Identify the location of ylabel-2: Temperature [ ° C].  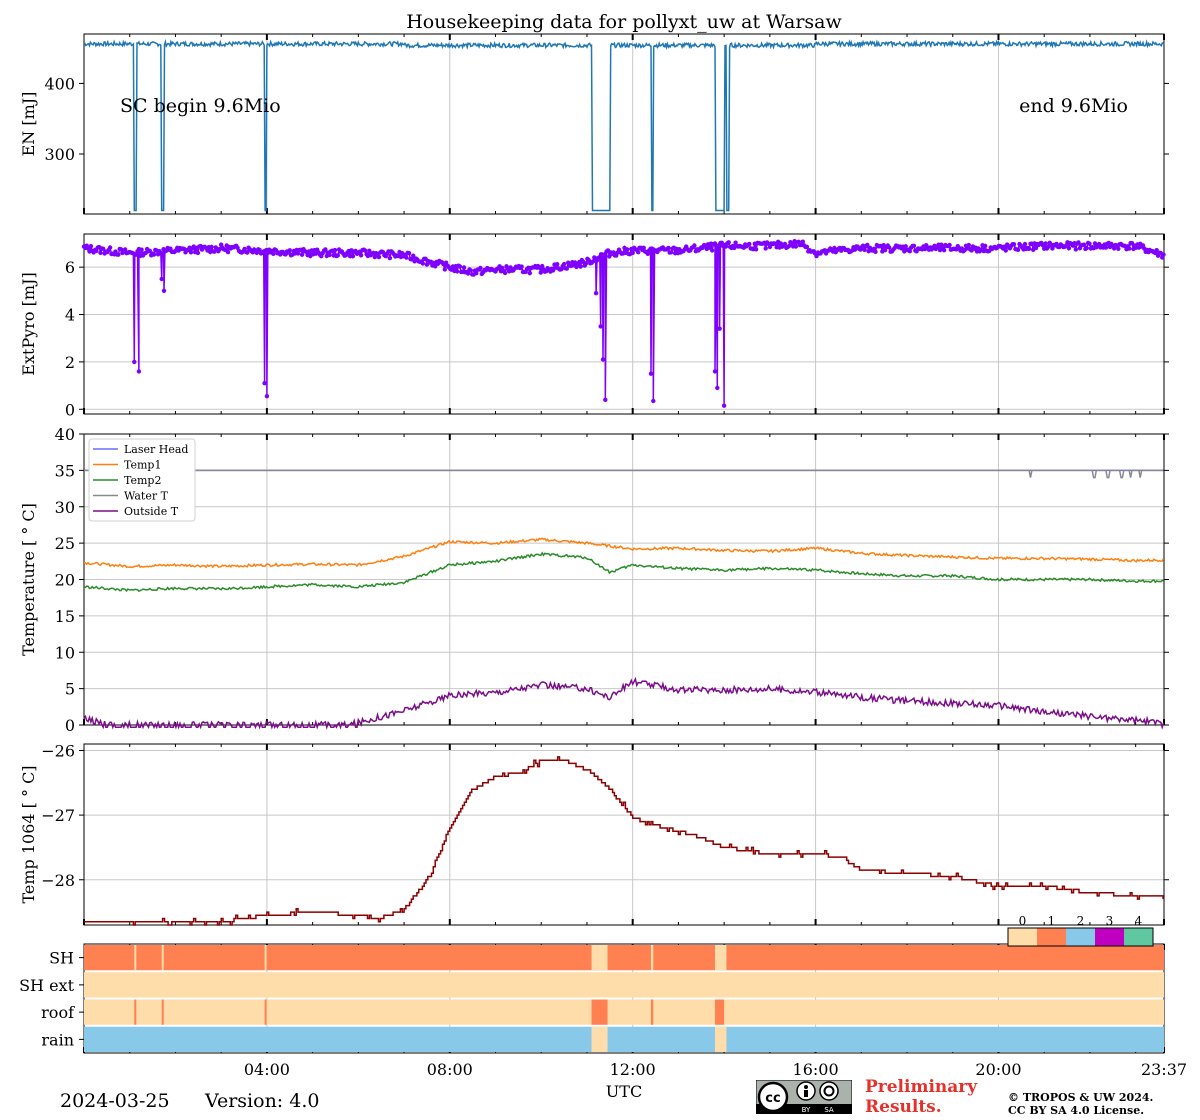
(28, 579).